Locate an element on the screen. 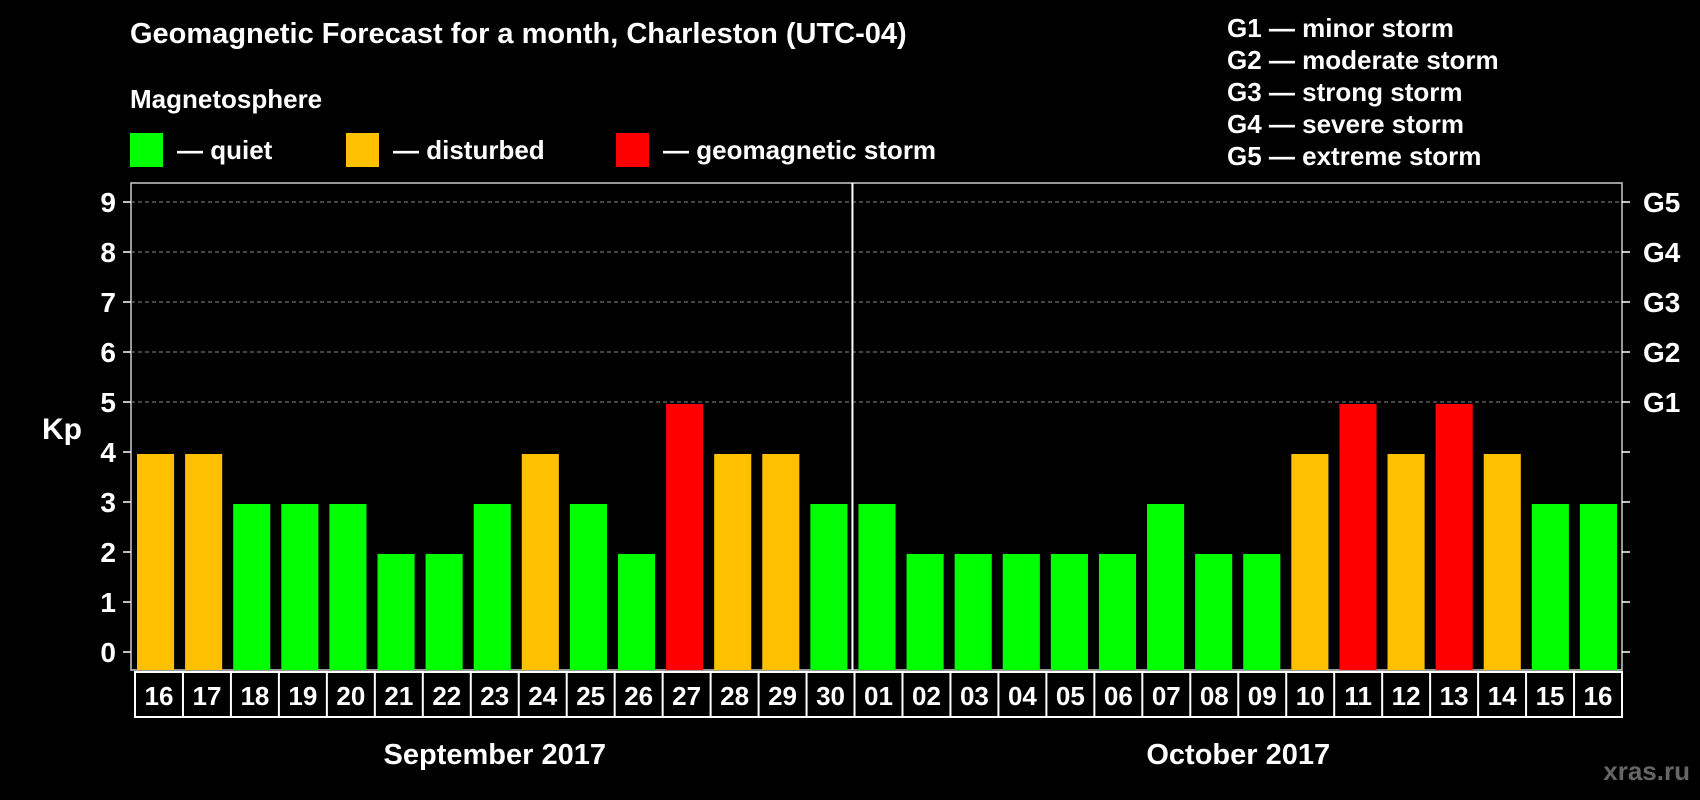 Image resolution: width=1700 pixels, height=800 pixels. date-label: 24 is located at coordinates (542, 696).